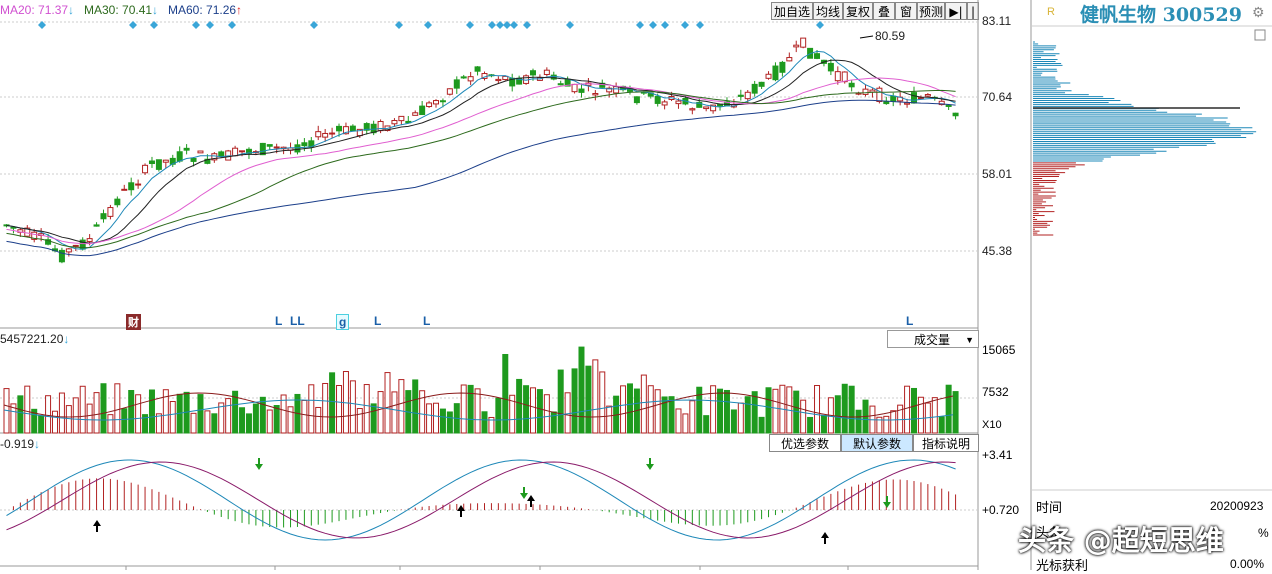 The height and width of the screenshot is (574, 1272). I want to click on event-marker-l5: L, so click(910, 321).